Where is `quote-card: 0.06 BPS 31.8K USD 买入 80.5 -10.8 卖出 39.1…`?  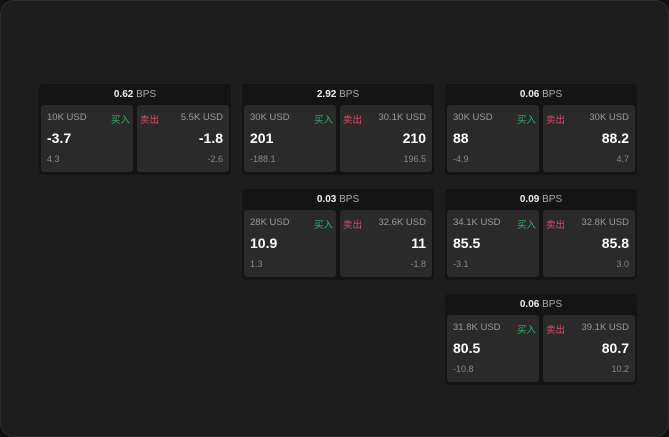
quote-card: 0.06 BPS 31.8K USD 买入 80.5 -10.8 卖出 39.1… is located at coordinates (541, 339).